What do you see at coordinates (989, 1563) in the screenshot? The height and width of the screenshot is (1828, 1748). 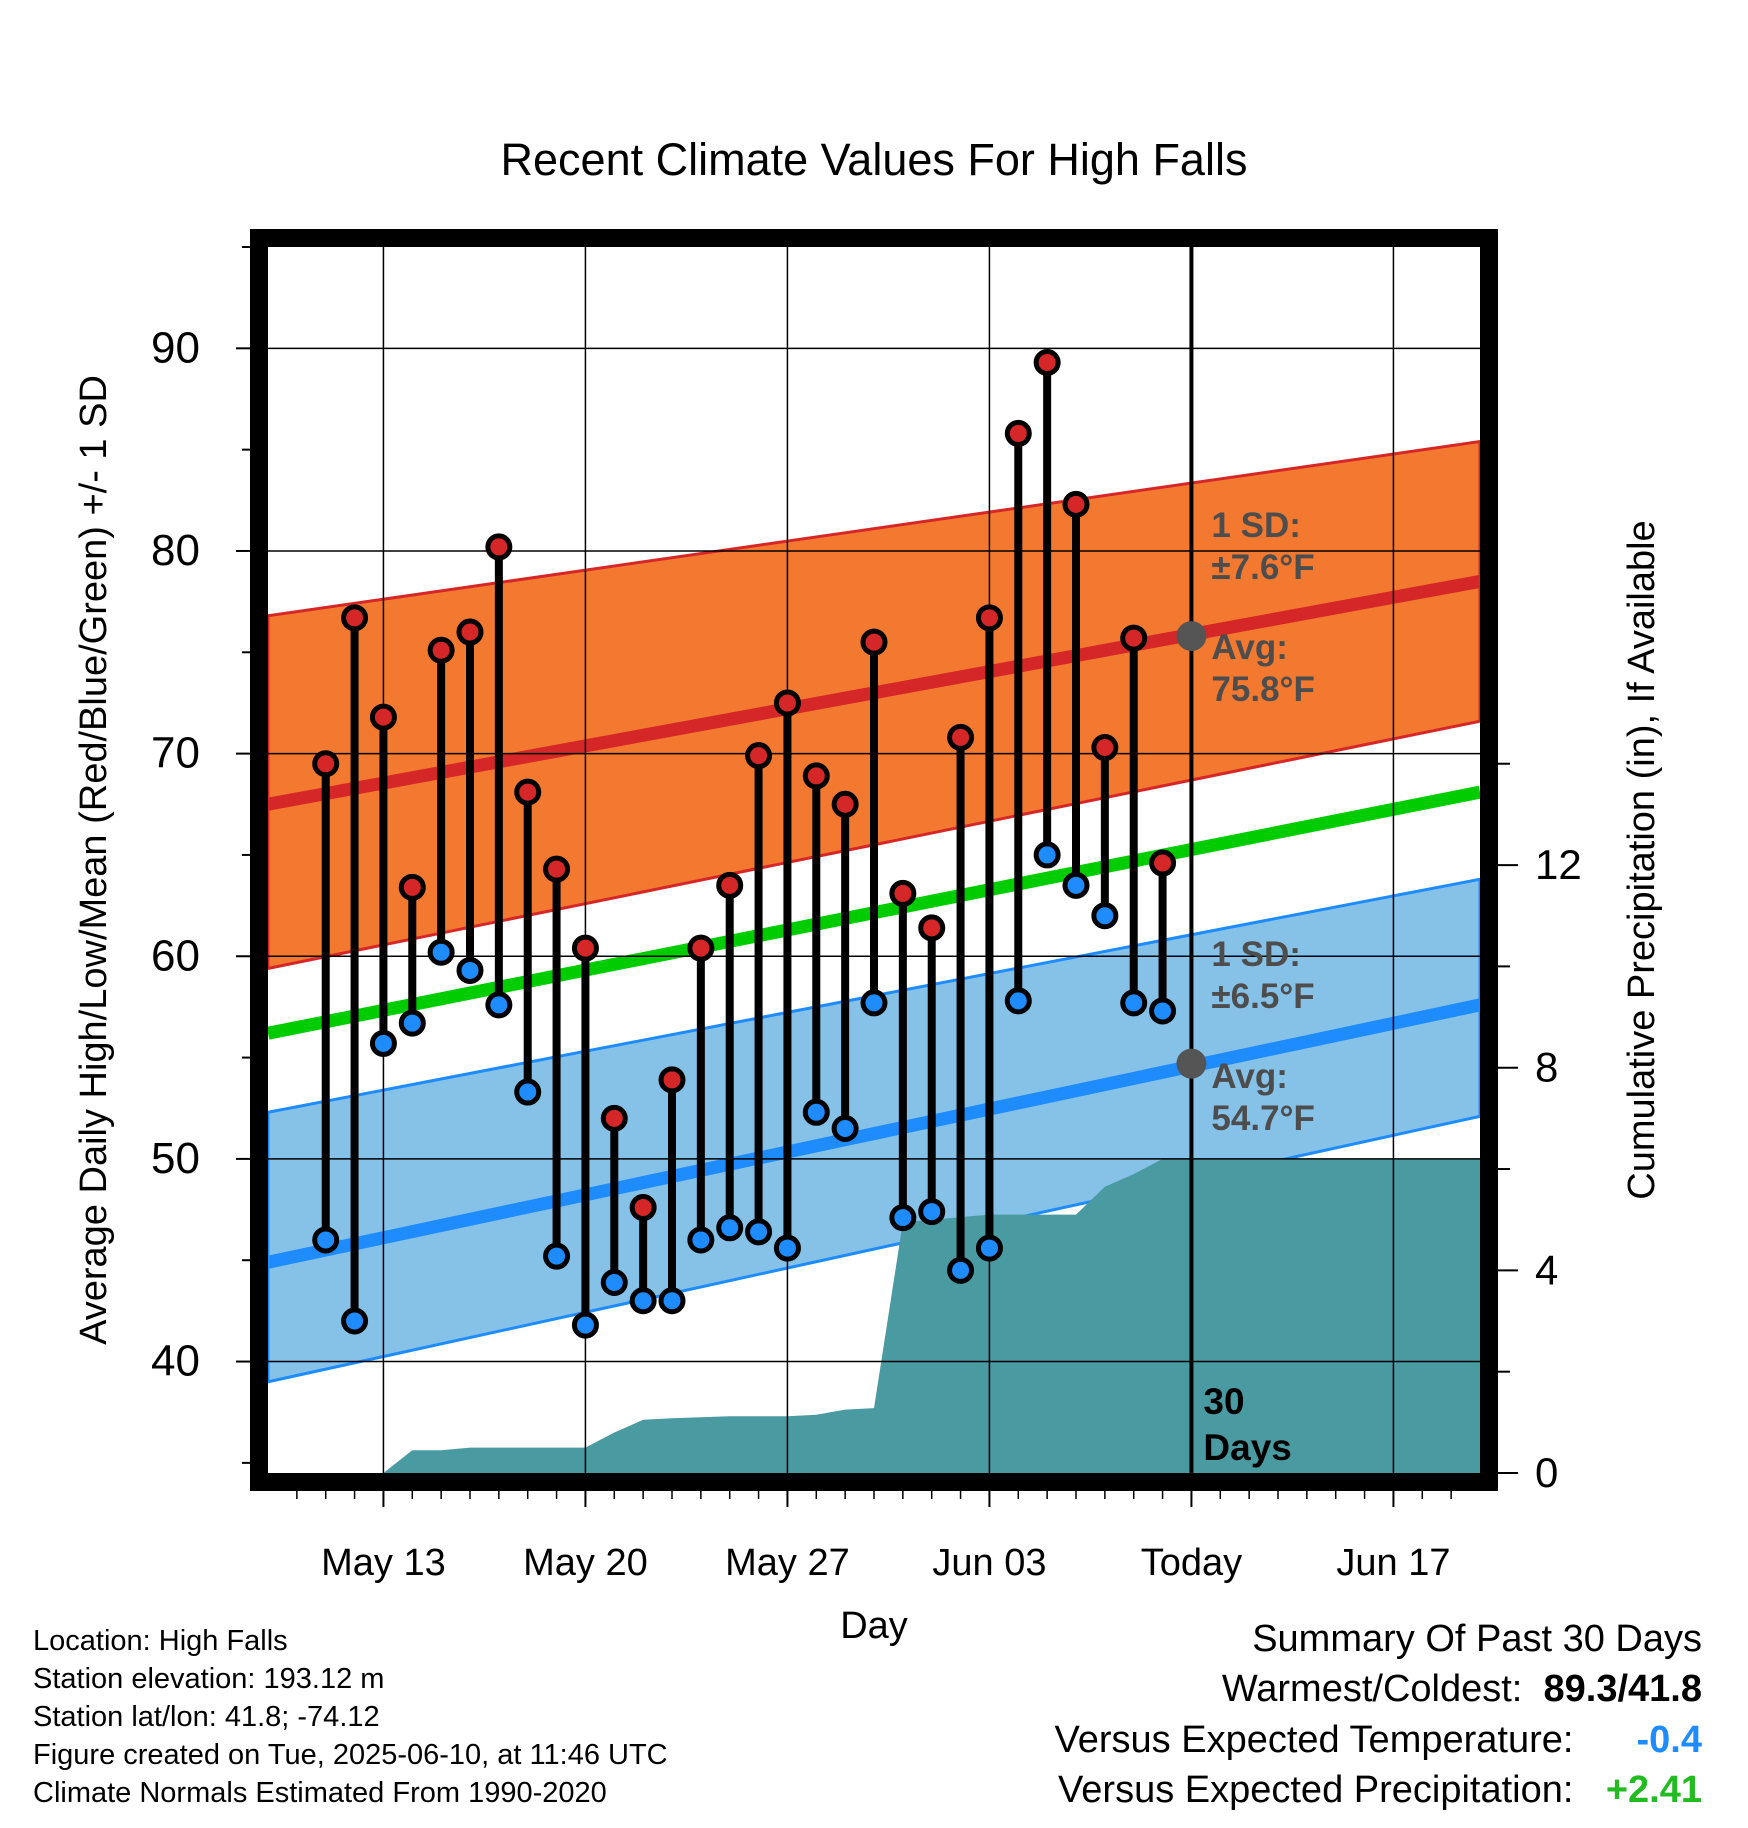 I see `x-tick-label: Jun 03` at bounding box center [989, 1563].